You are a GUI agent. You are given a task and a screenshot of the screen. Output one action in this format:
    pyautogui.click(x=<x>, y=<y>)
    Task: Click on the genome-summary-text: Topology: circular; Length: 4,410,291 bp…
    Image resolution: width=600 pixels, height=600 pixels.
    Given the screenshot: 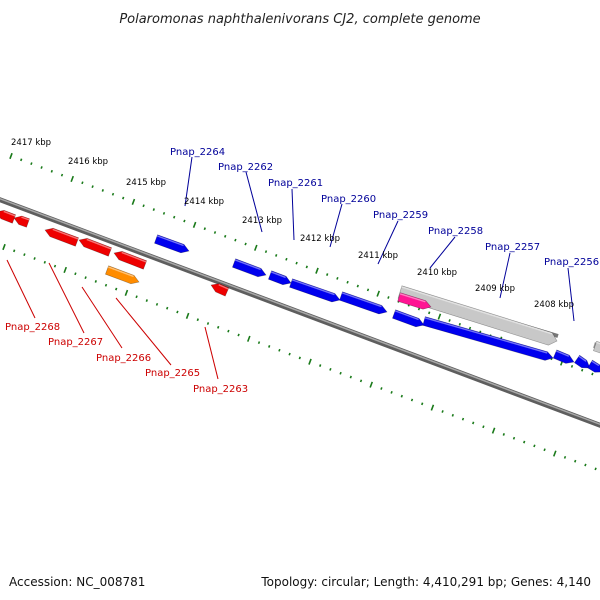 What is the action you would take?
    pyautogui.click(x=425, y=582)
    